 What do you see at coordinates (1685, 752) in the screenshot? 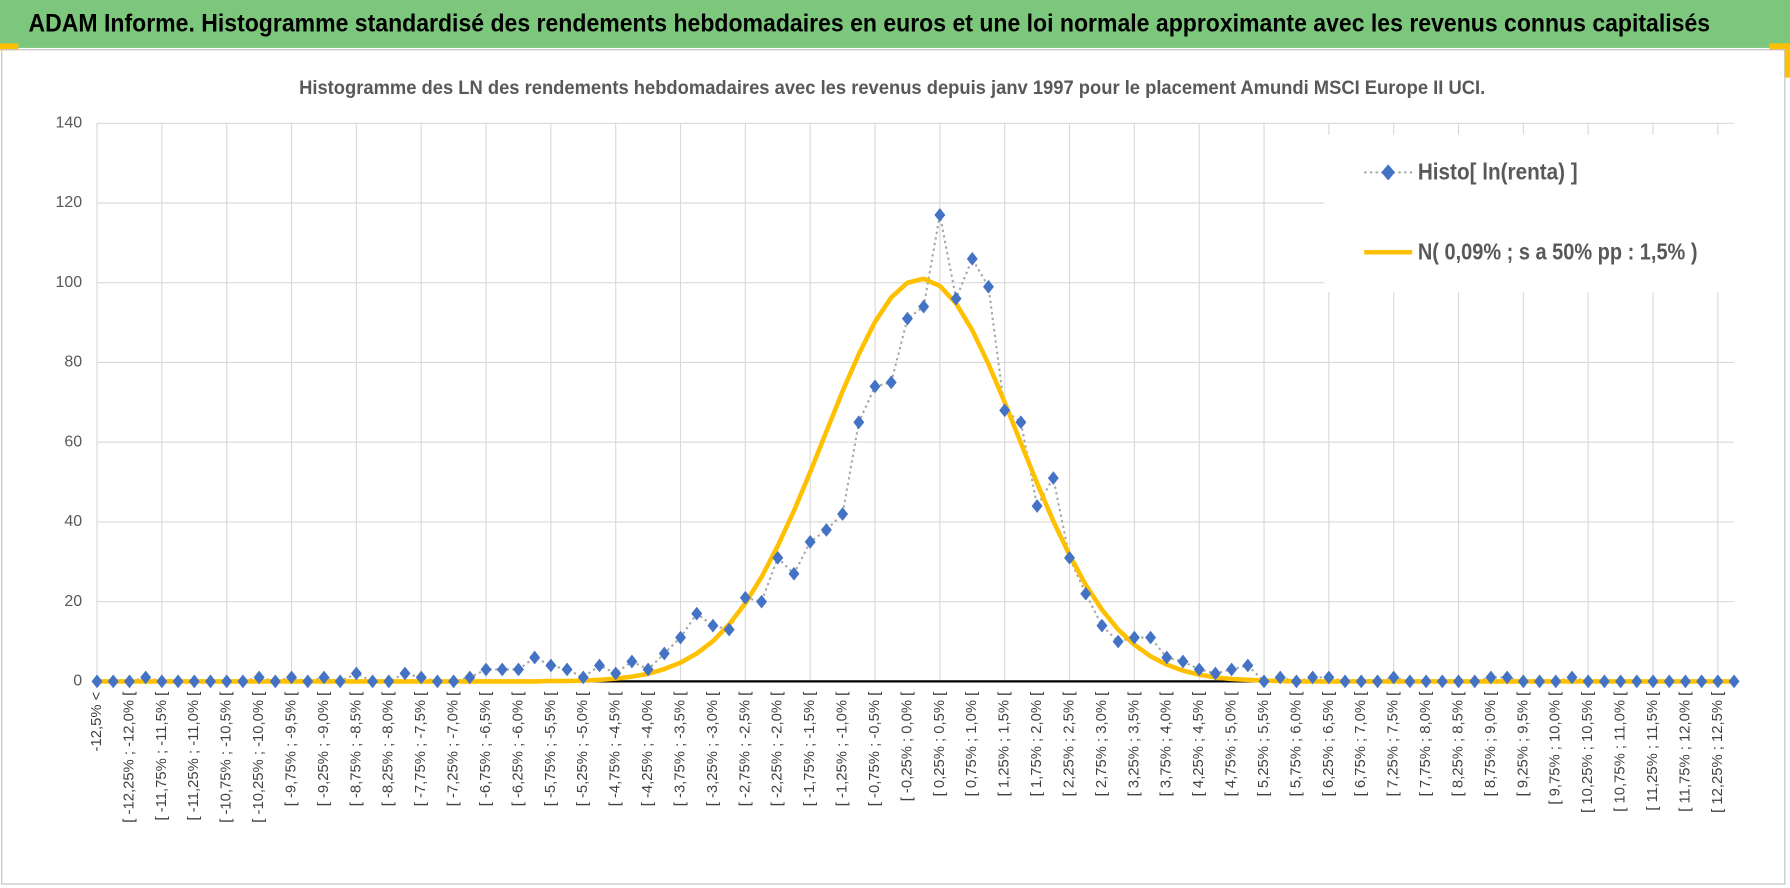
I see `x-tick-label: [ 11,75% ; 12,0% [` at bounding box center [1685, 752].